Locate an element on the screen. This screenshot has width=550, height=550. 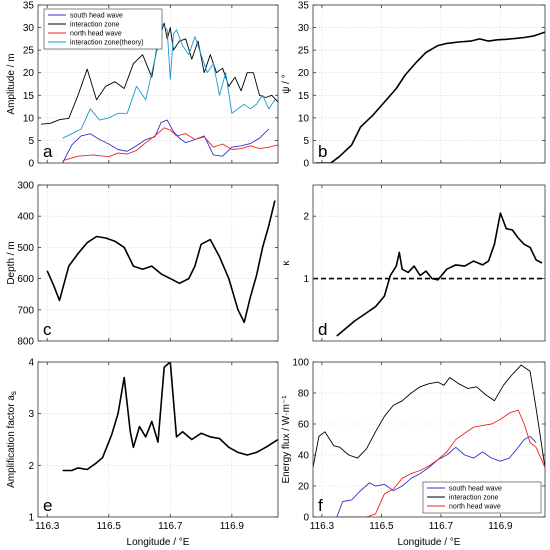
y-tick-label-a-6: 30 is located at coordinates (29, 28).